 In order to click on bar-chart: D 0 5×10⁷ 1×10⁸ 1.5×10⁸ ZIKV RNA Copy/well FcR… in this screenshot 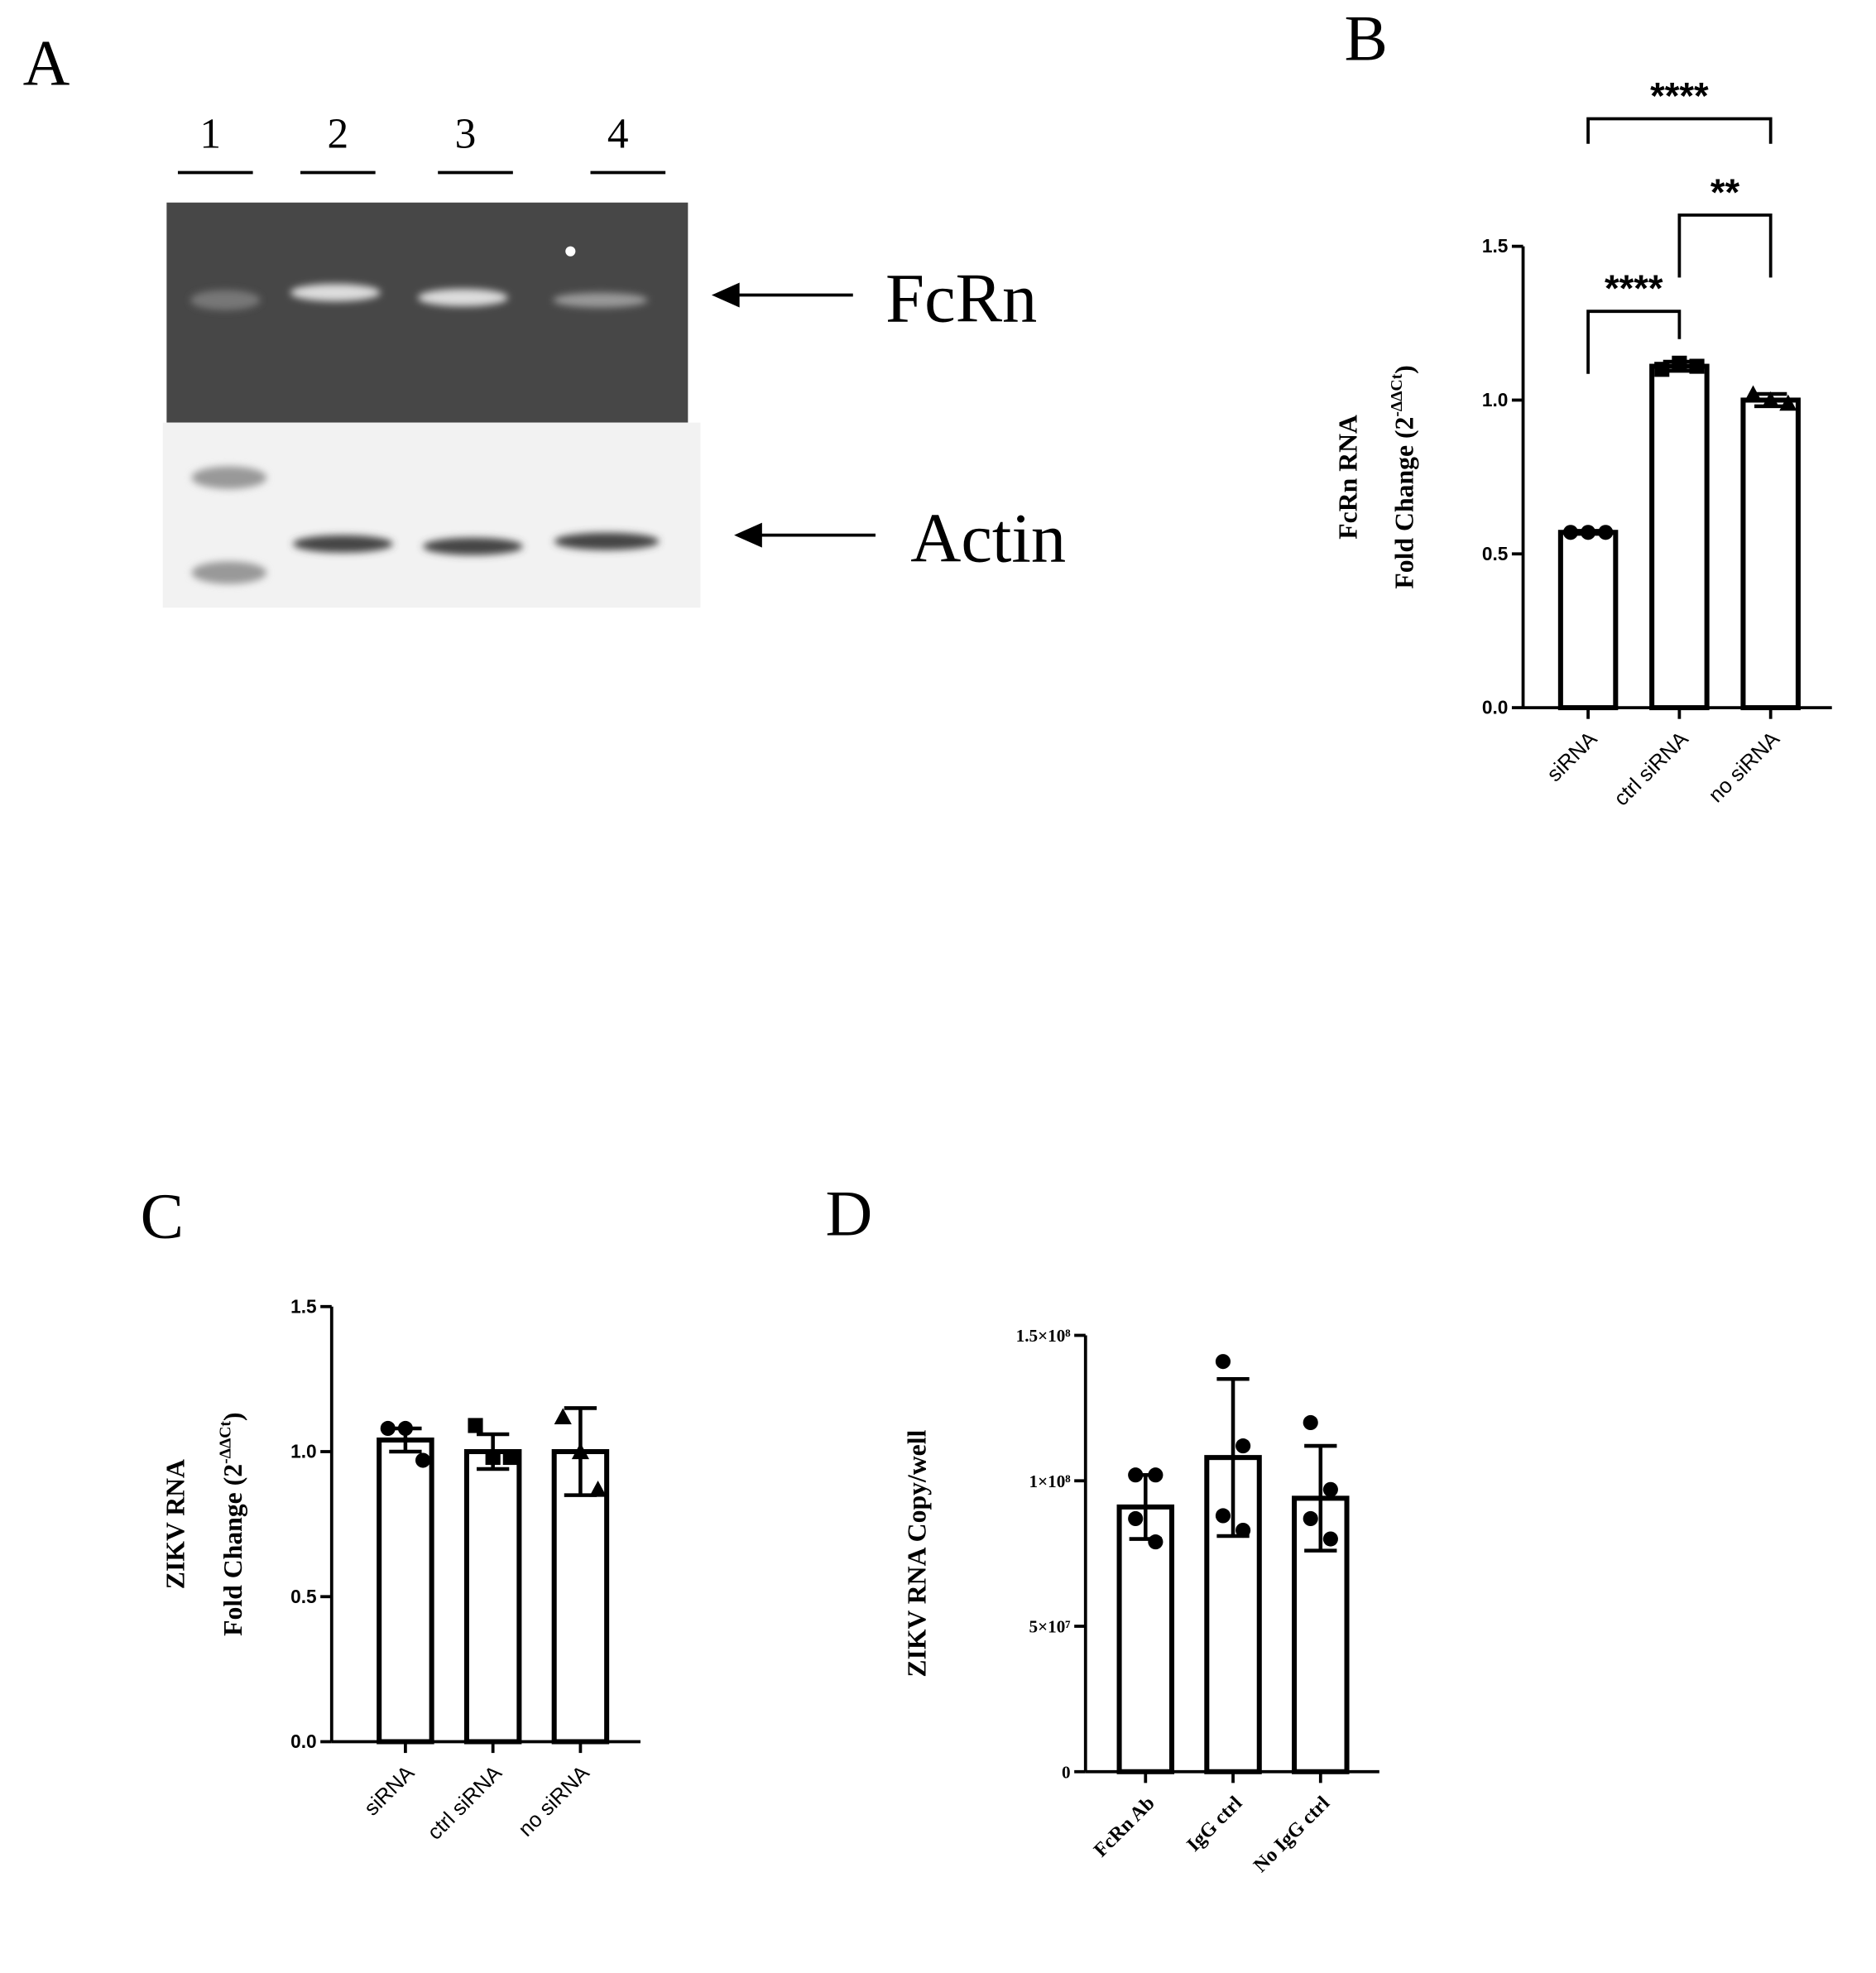, I will do `click(1102, 1527)`.